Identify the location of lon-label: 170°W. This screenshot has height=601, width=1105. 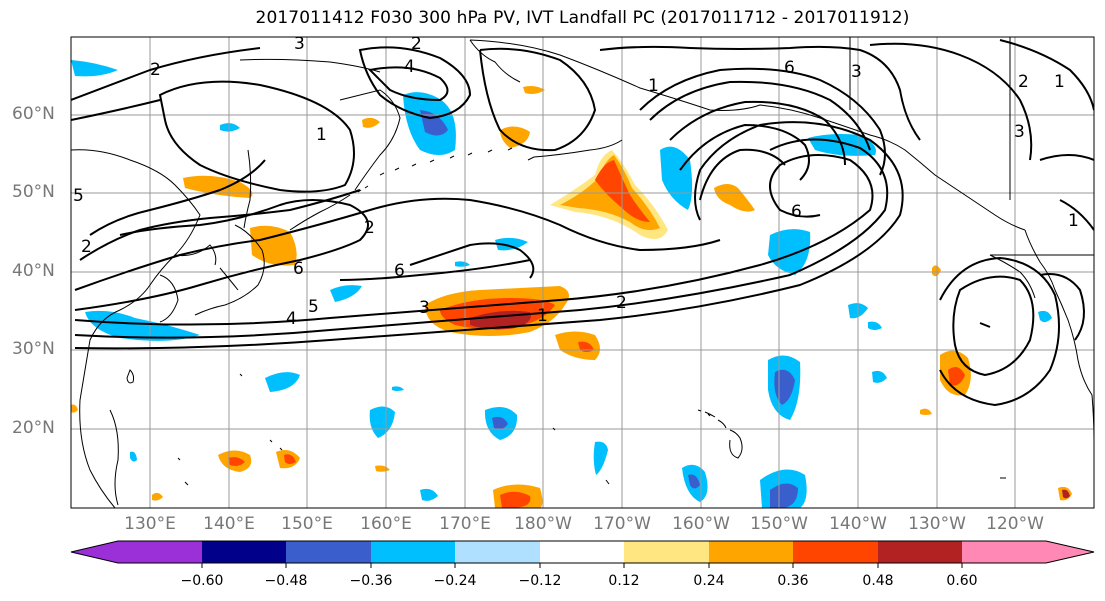
(622, 524).